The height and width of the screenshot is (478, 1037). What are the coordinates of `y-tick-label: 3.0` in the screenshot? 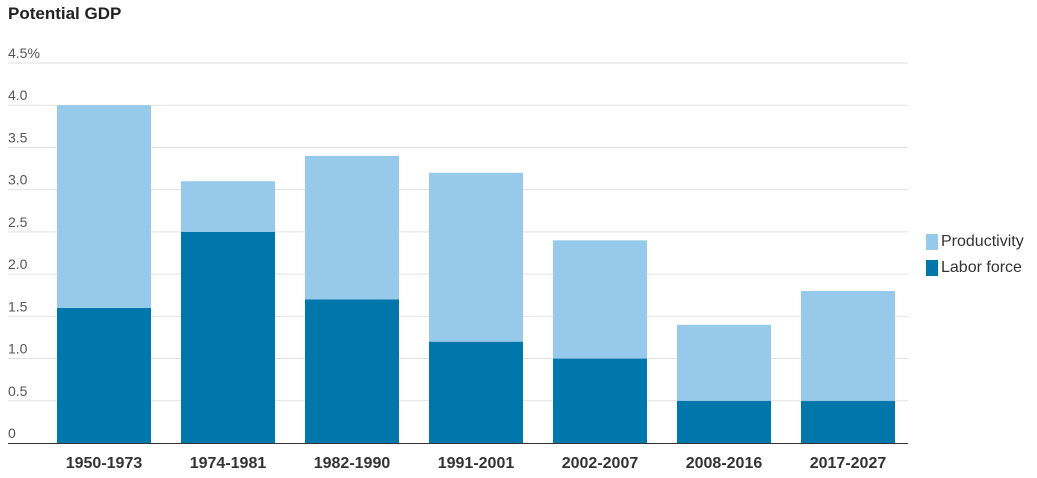 It's located at (18, 180).